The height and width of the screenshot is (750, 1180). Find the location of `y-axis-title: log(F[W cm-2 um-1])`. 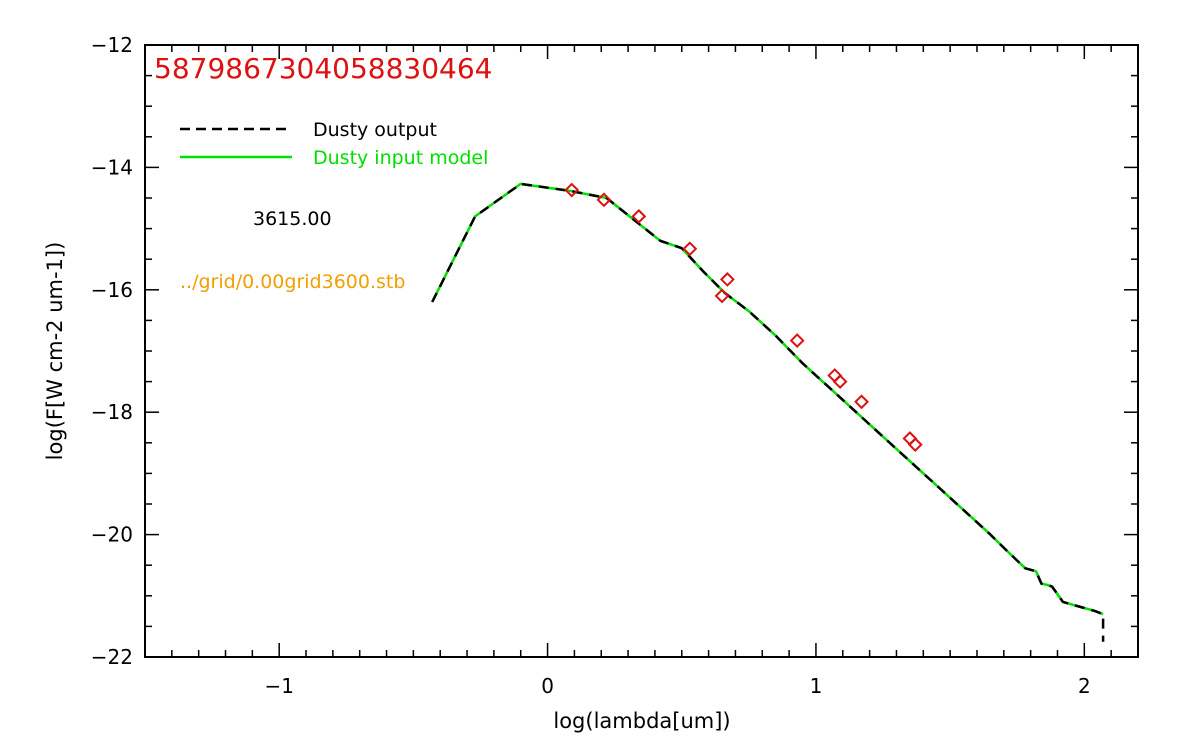

y-axis-title: log(F[W cm-2 um-1]) is located at coordinates (55, 351).